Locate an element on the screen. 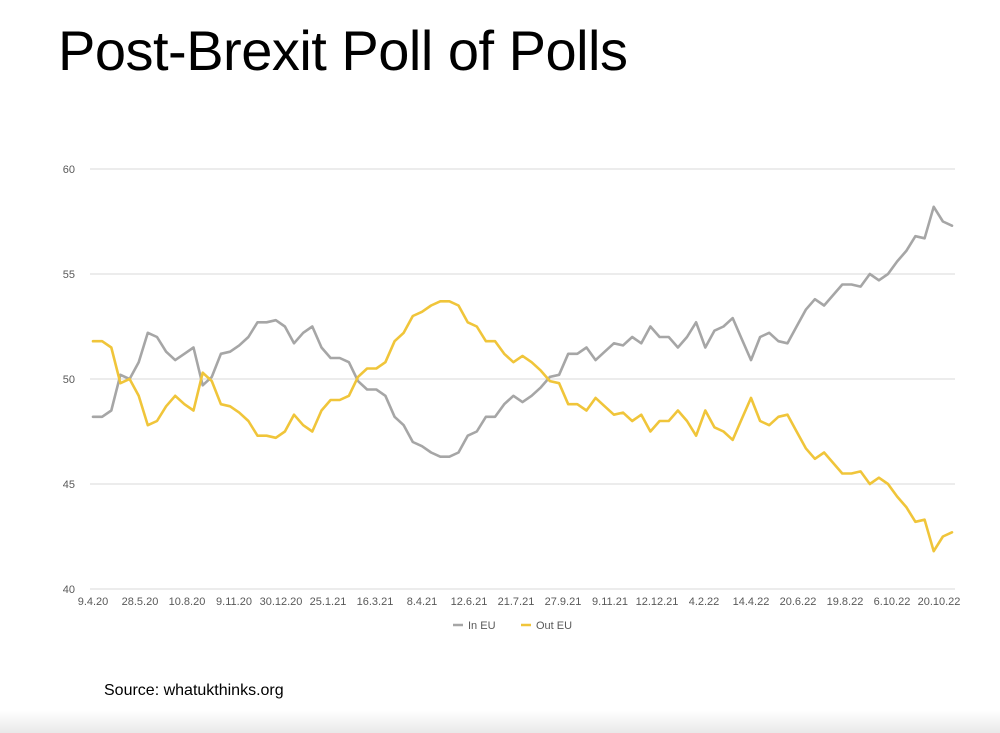 The image size is (1000, 733). x-tick-label: 20.10.22 is located at coordinates (939, 602).